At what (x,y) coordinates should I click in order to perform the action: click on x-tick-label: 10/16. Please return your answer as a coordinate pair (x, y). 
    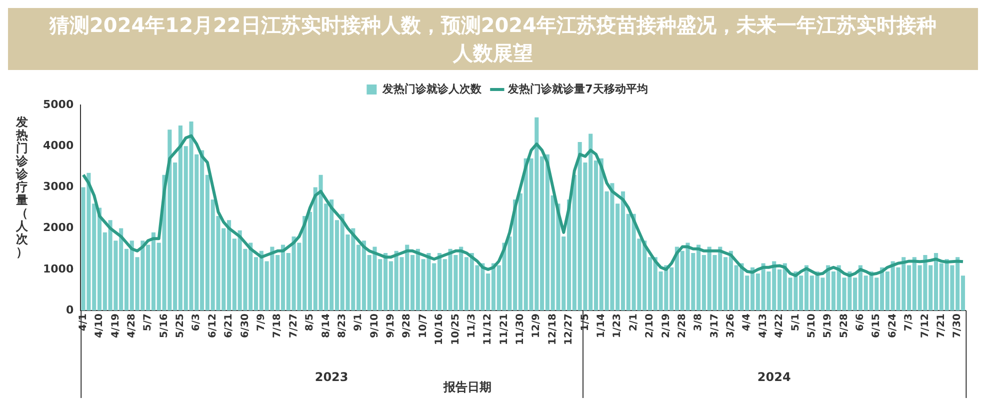
    Looking at the image, I should click on (440, 329).